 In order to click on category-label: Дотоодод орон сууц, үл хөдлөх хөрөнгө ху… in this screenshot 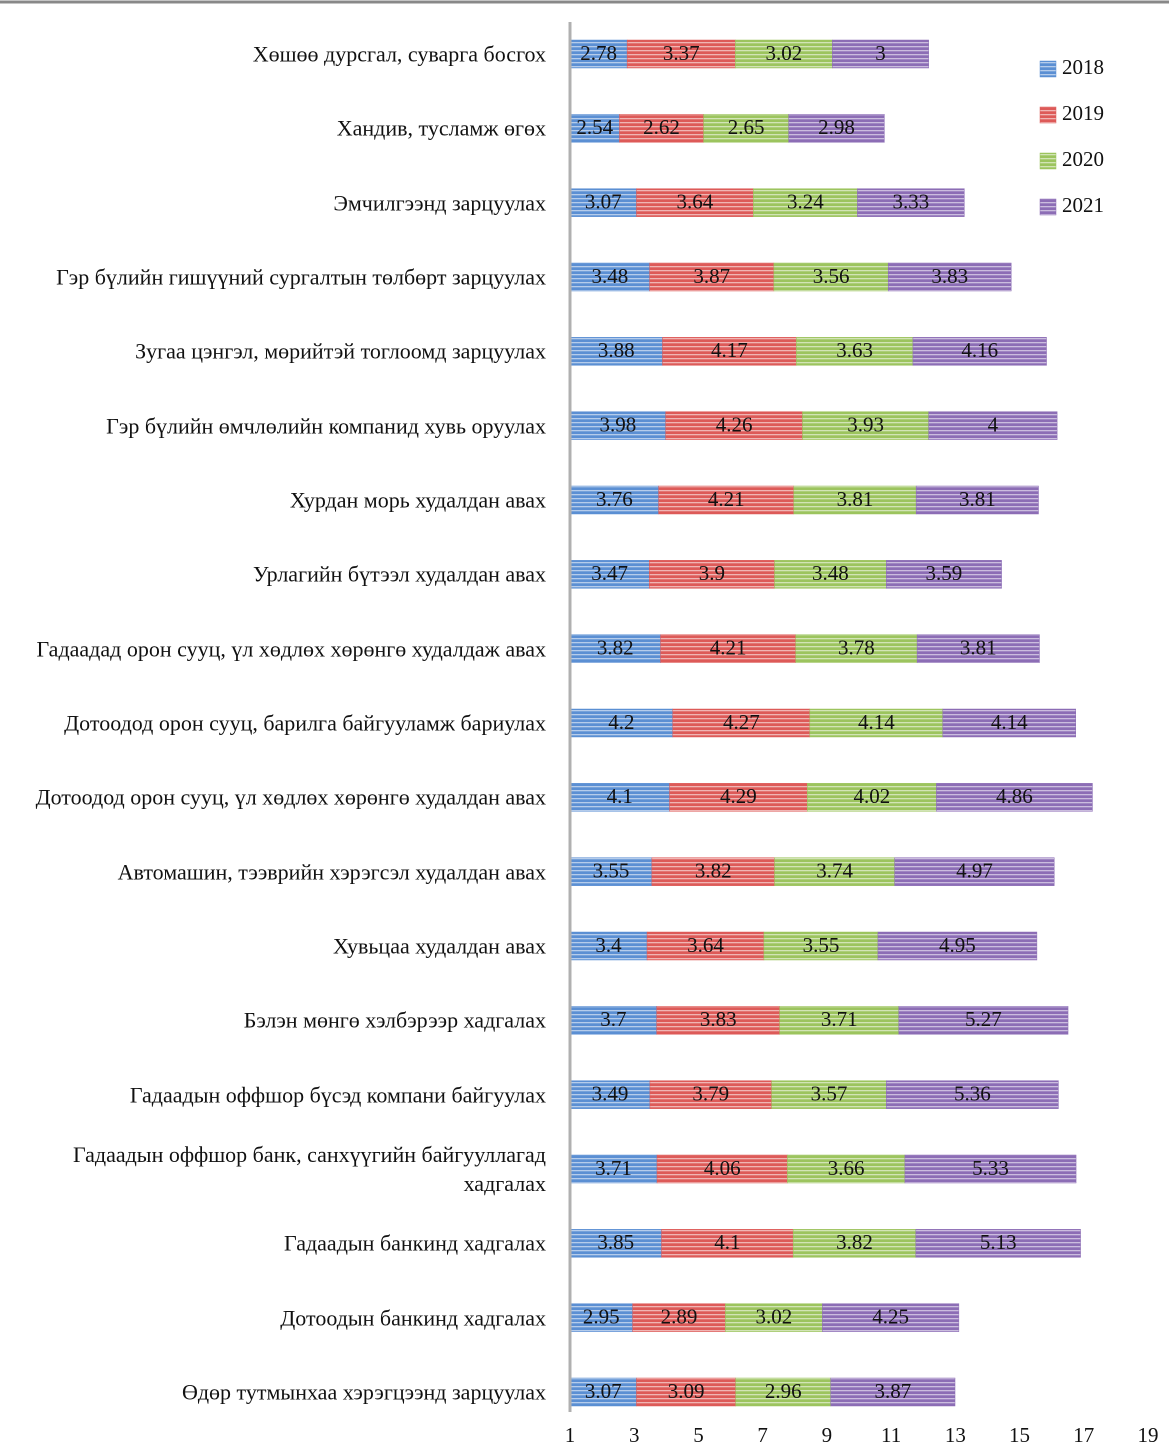, I will do `click(290, 797)`.